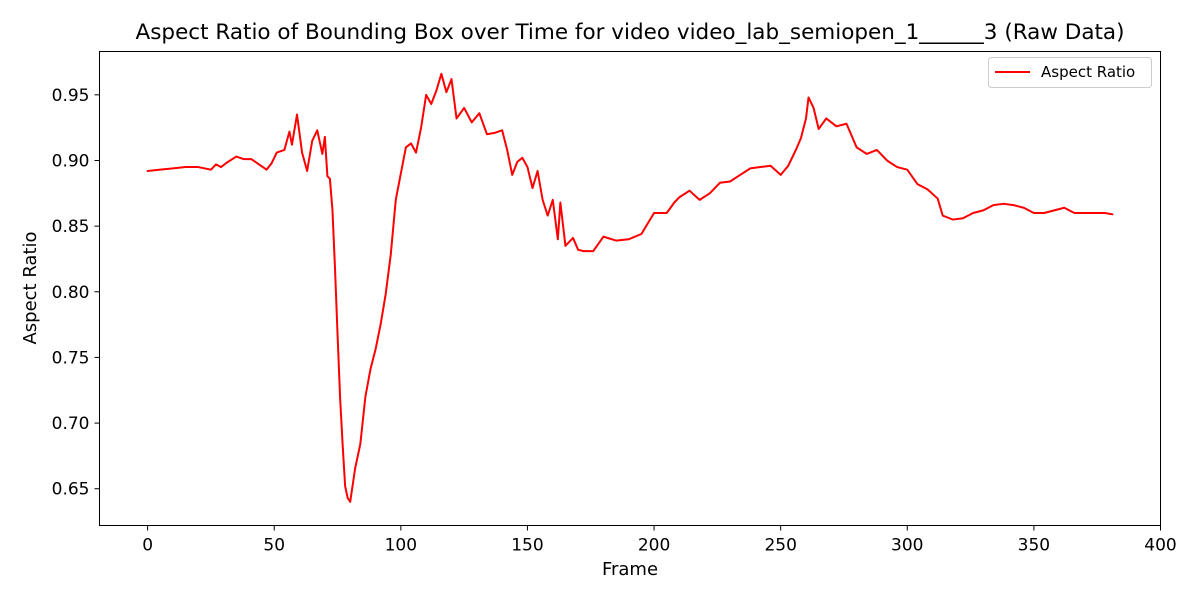 The image size is (1200, 600). Describe the element at coordinates (71, 424) in the screenshot. I see `y-tick-label: 0.70` at that location.